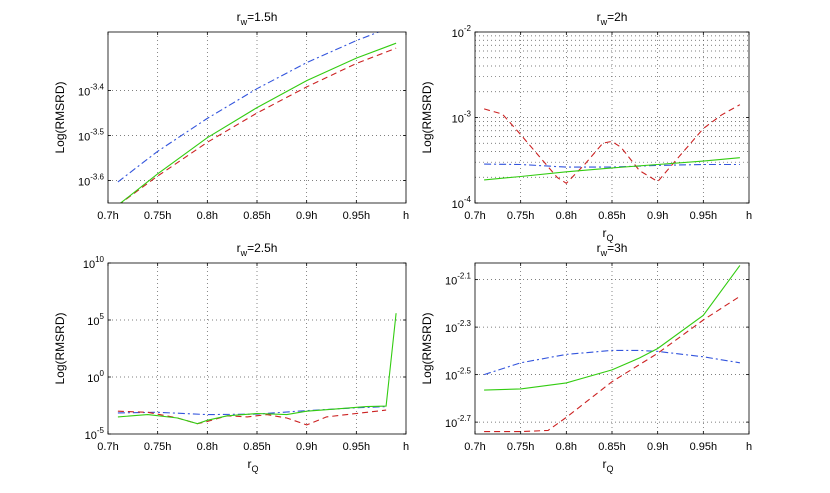  I want to click on subplot-title: rw=2.5h, so click(257, 249).